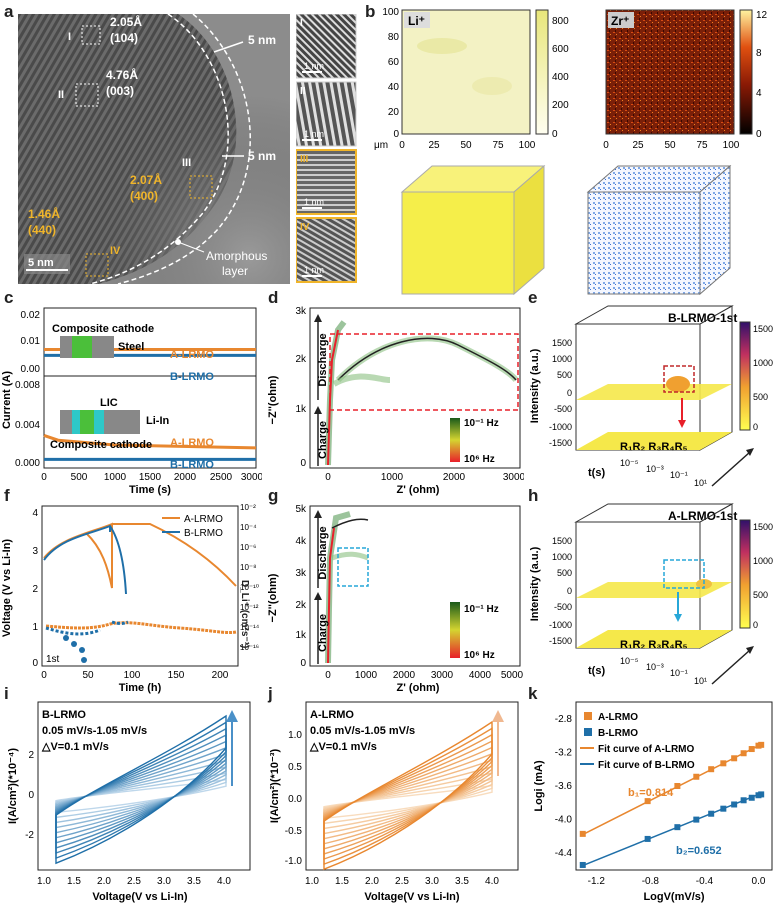  Describe the element at coordinates (763, 527) in the screenshot. I see `svg-text: 1500` at that location.